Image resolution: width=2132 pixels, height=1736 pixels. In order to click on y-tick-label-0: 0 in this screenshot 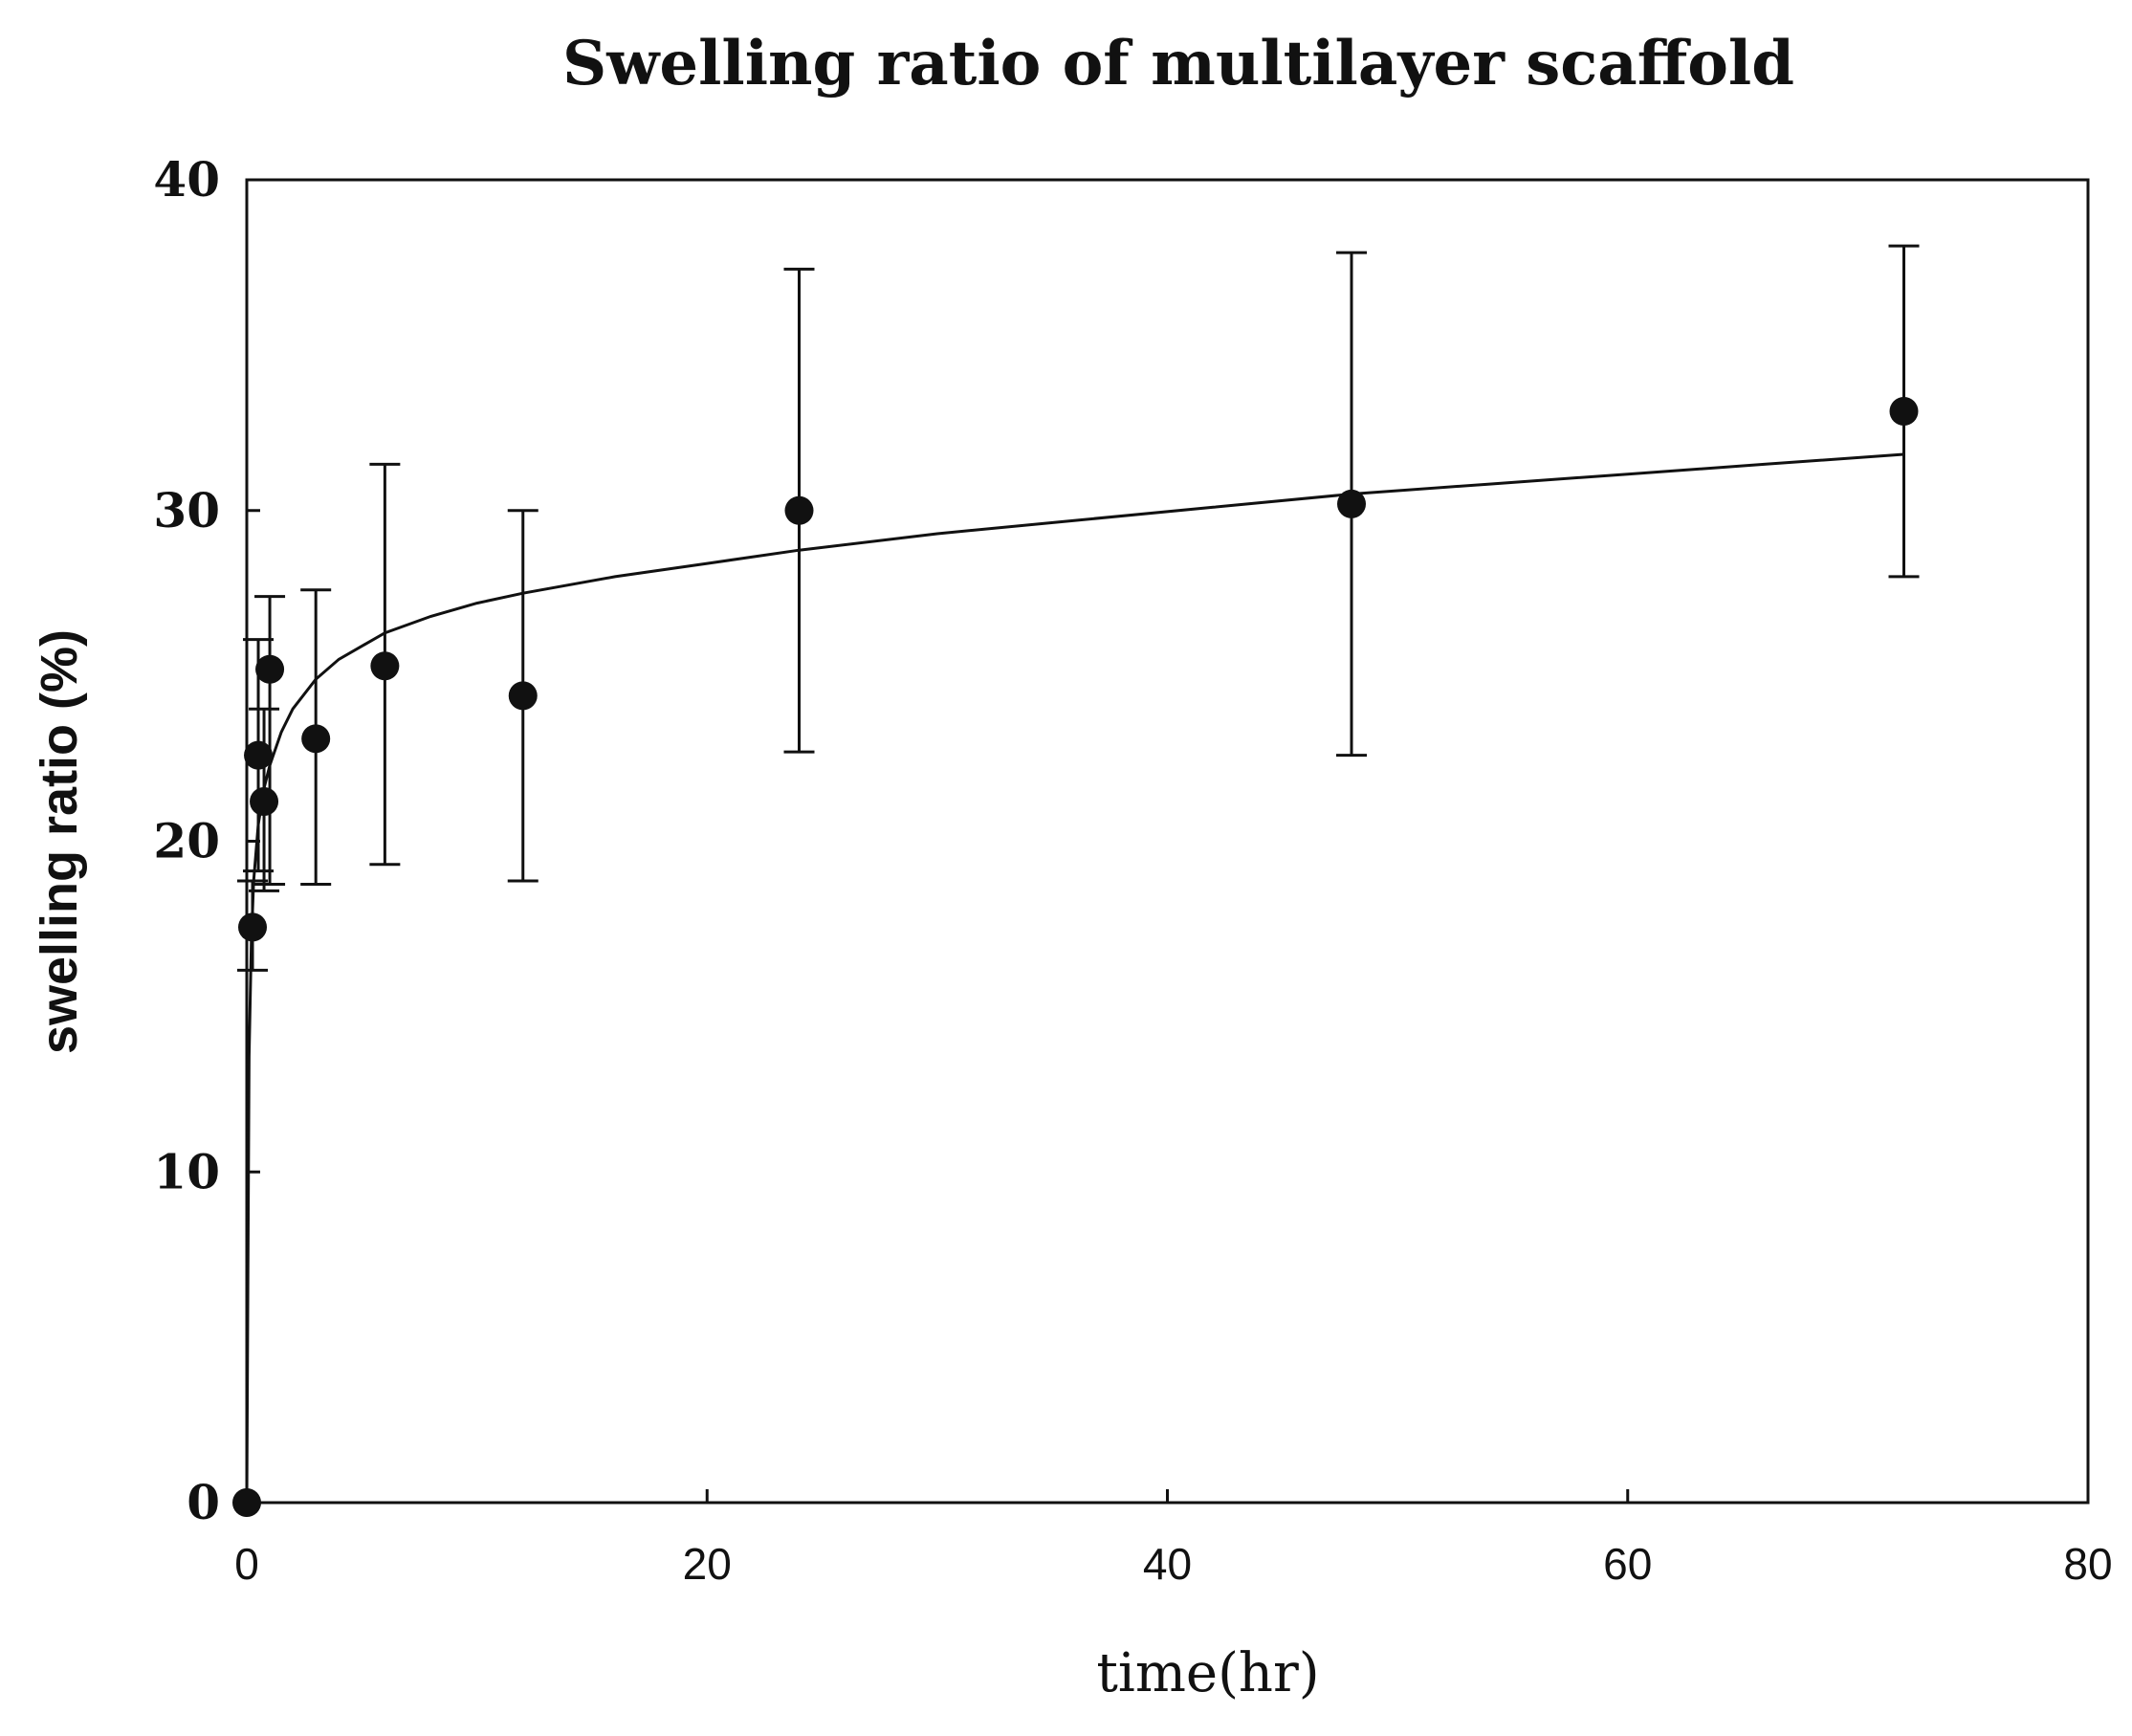, I will do `click(204, 1502)`.